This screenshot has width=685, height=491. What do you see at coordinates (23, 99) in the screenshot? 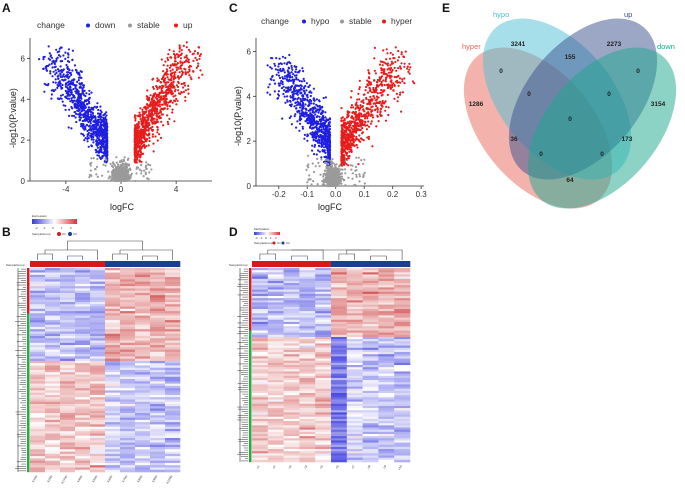
I see `y-tick-label: 4` at bounding box center [23, 99].